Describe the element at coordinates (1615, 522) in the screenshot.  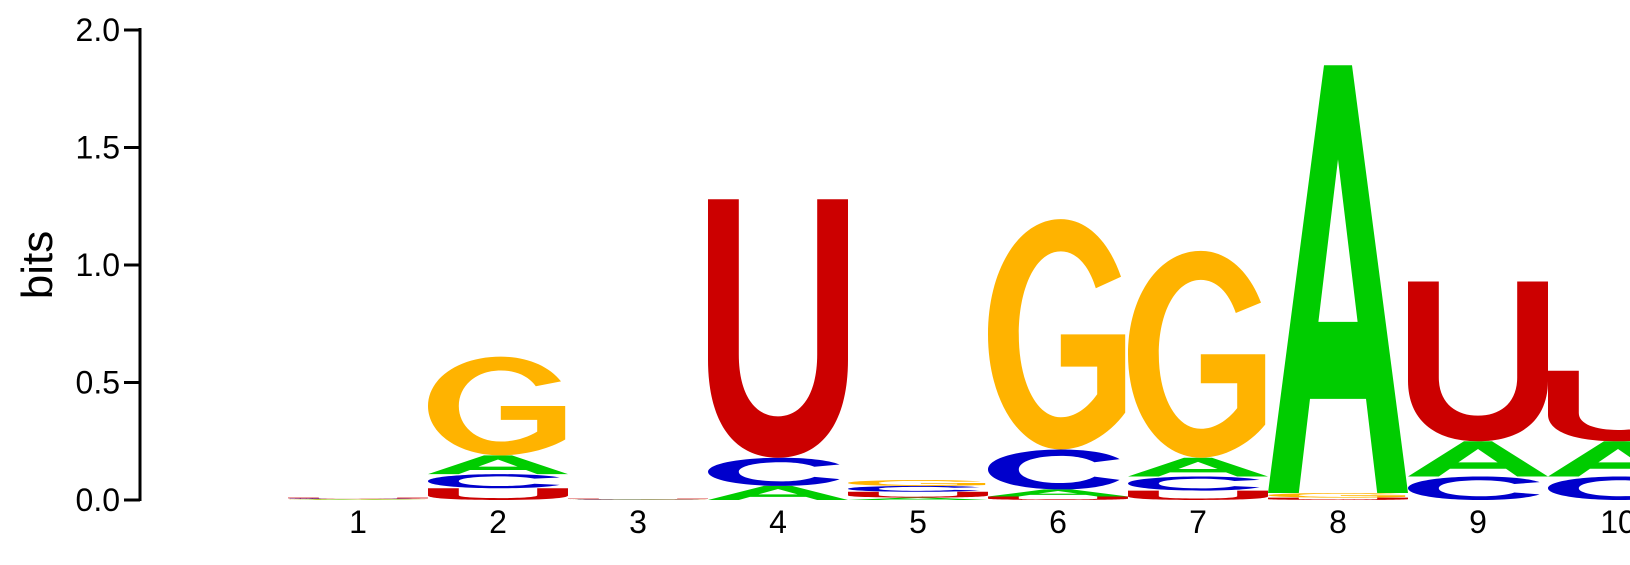
I see `x-tick-label: 10` at that location.